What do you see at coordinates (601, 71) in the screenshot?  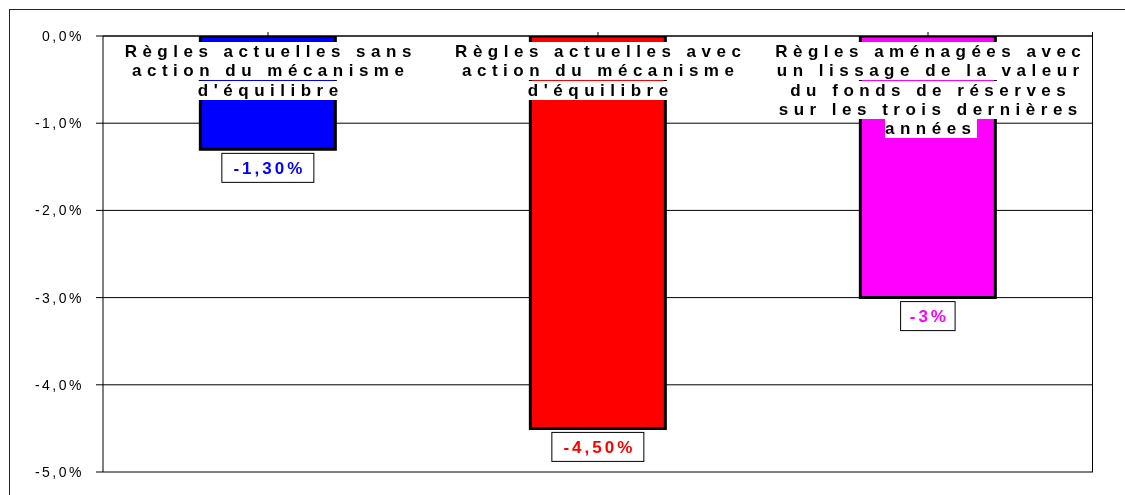 I see `x-tick-label: Règles actuelles avec action du mécanisme d'équilibre` at bounding box center [601, 71].